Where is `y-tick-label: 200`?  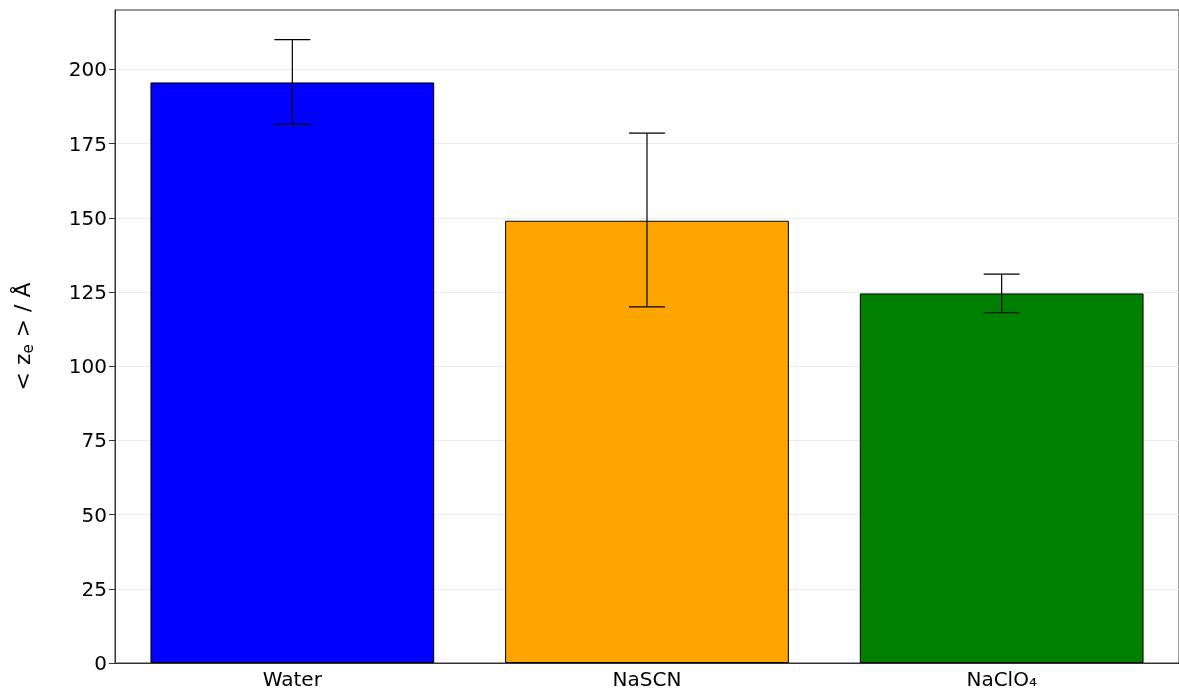 y-tick-label: 200 is located at coordinates (87, 69).